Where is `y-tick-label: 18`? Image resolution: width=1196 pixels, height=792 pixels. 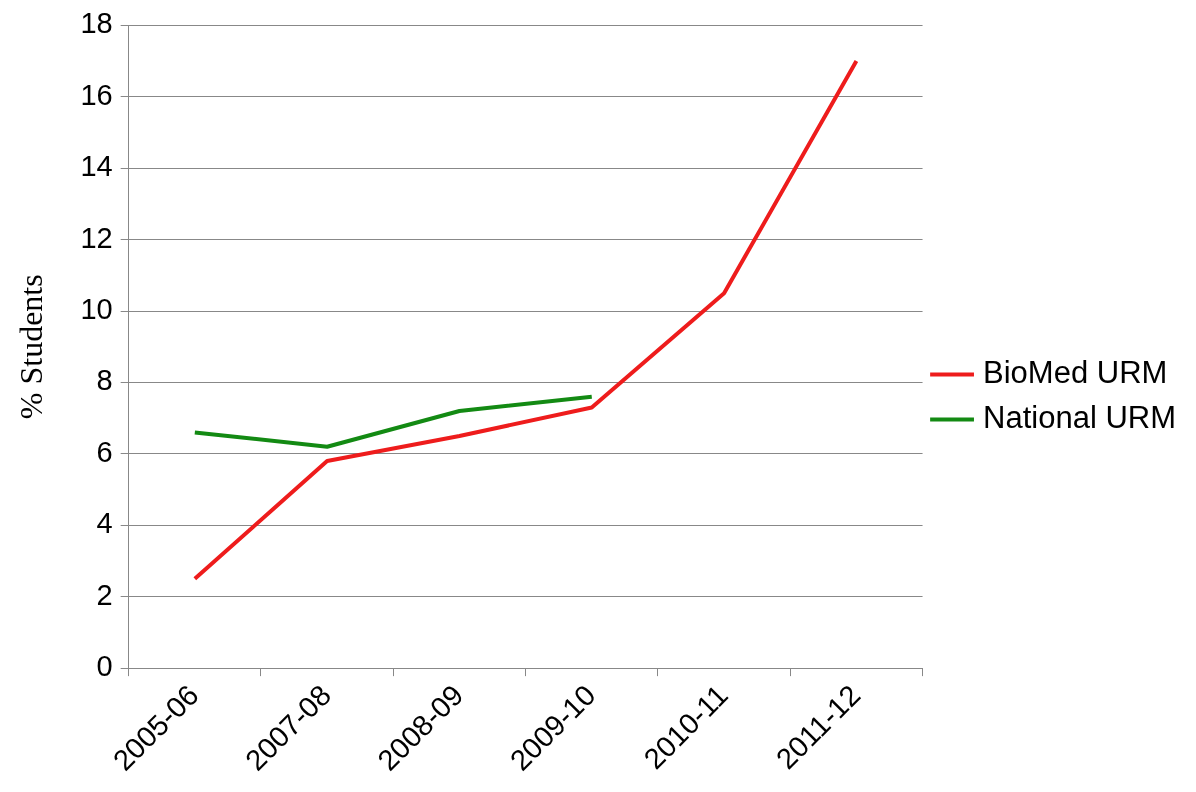
y-tick-label: 18 is located at coordinates (96, 23).